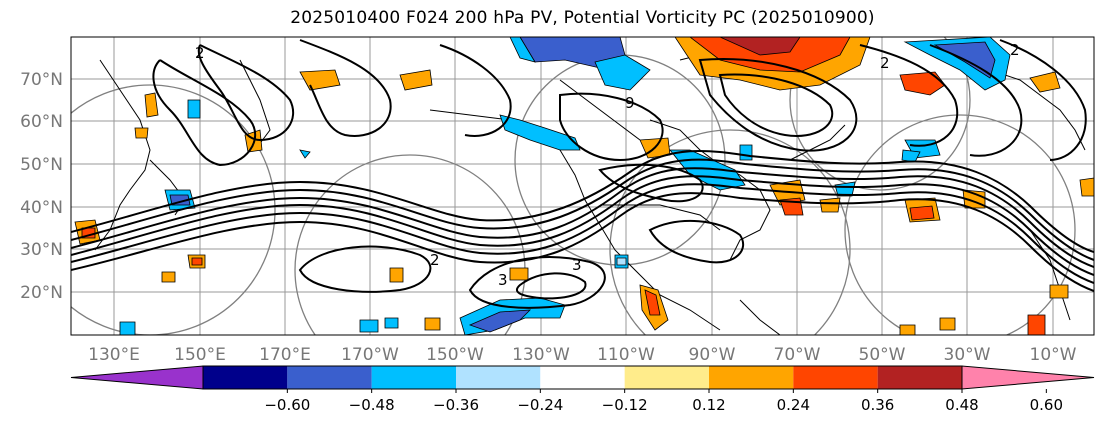 This screenshot has width=1105, height=429. I want to click on colorbar-tick-label: 0.12, so click(708, 405).